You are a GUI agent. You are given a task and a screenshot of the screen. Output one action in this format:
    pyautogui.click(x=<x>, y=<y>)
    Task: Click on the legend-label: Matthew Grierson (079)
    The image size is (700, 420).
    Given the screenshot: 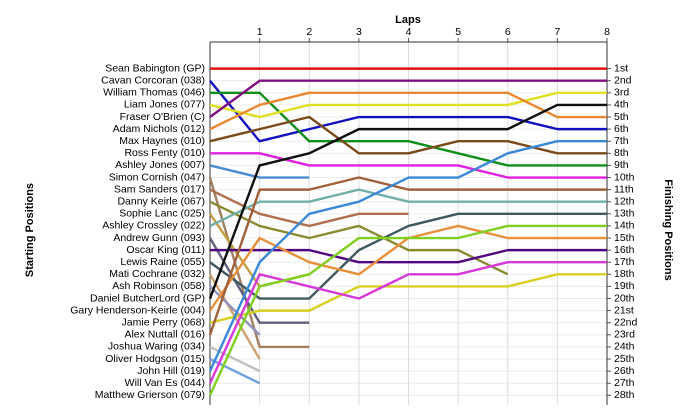 What is the action you would take?
    pyautogui.click(x=150, y=395)
    